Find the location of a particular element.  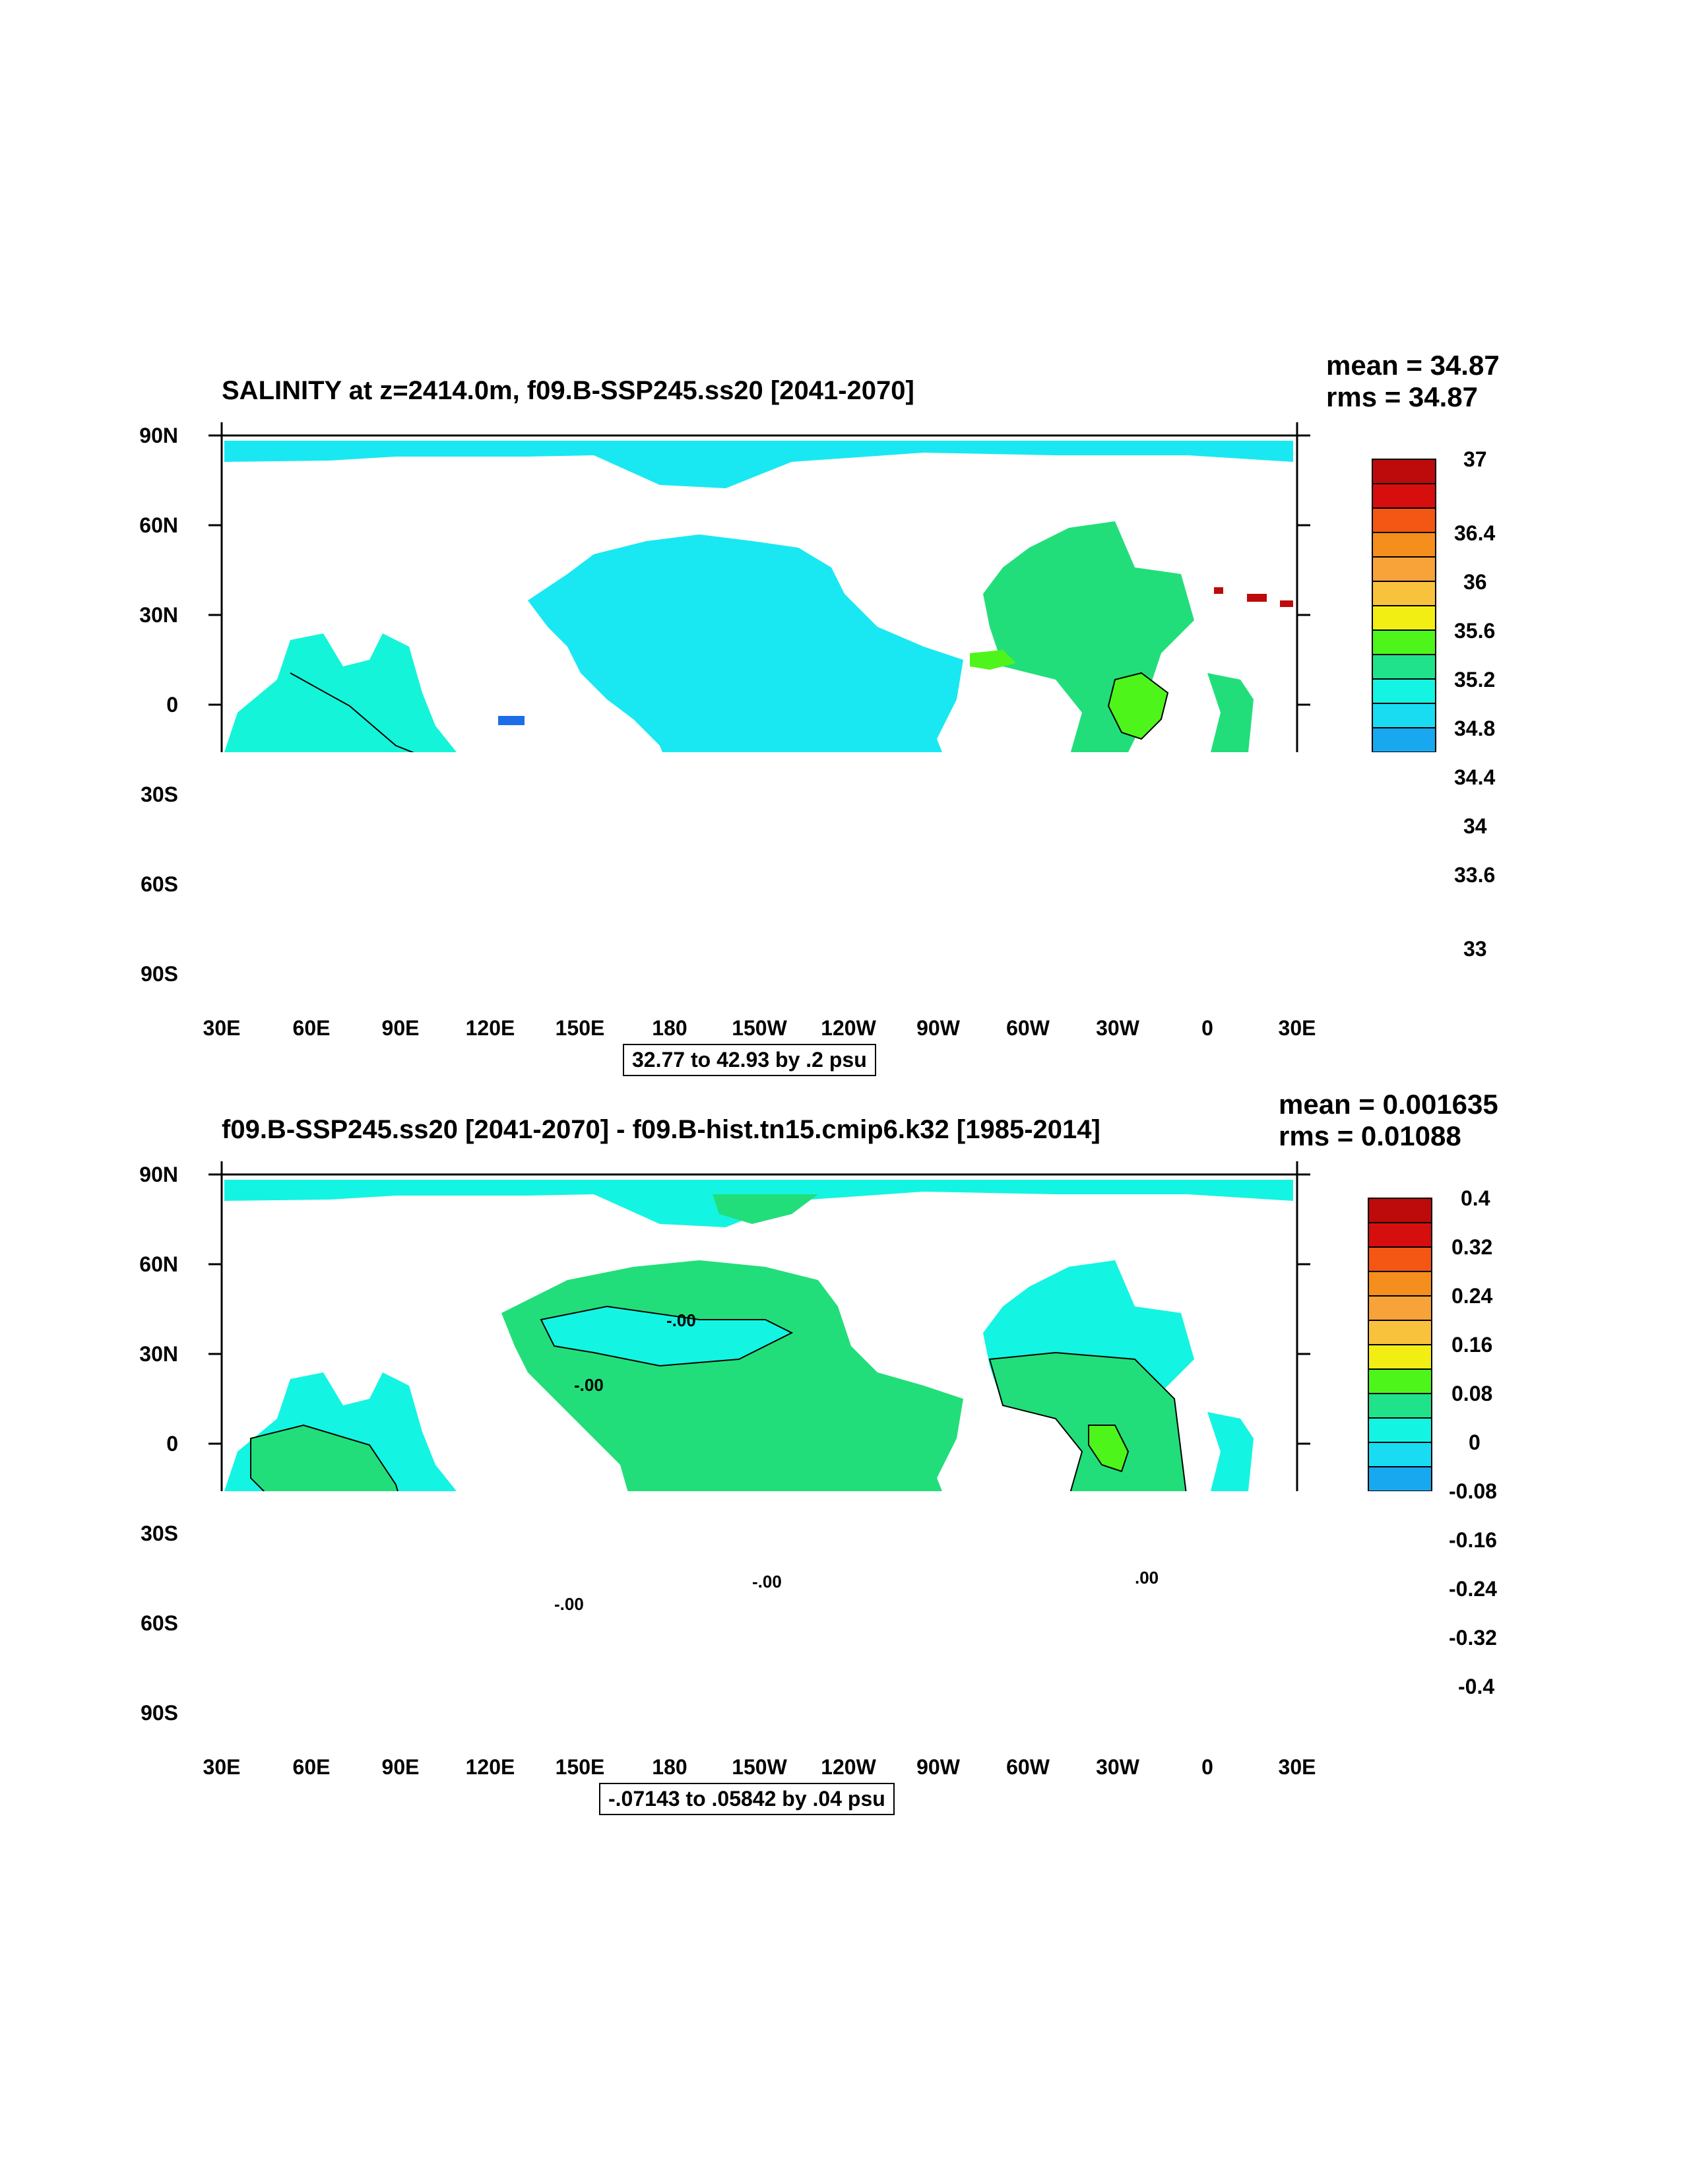

colorbar-label: 34.4 is located at coordinates (1475, 777).